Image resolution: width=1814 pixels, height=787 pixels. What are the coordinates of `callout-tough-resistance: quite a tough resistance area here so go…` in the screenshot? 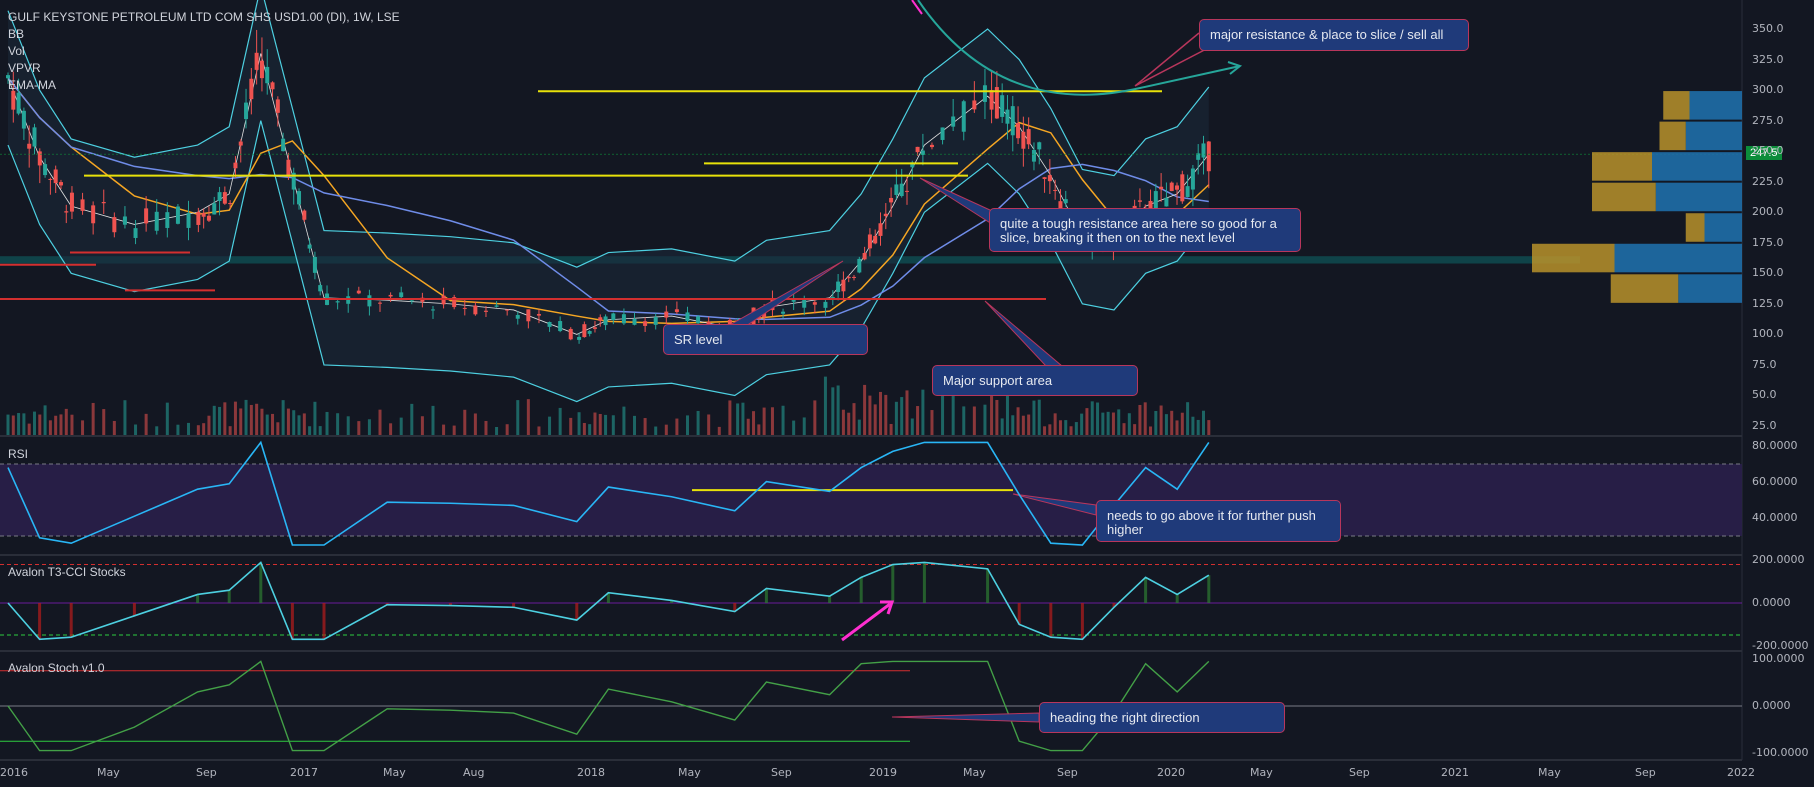 It's located at (1145, 230).